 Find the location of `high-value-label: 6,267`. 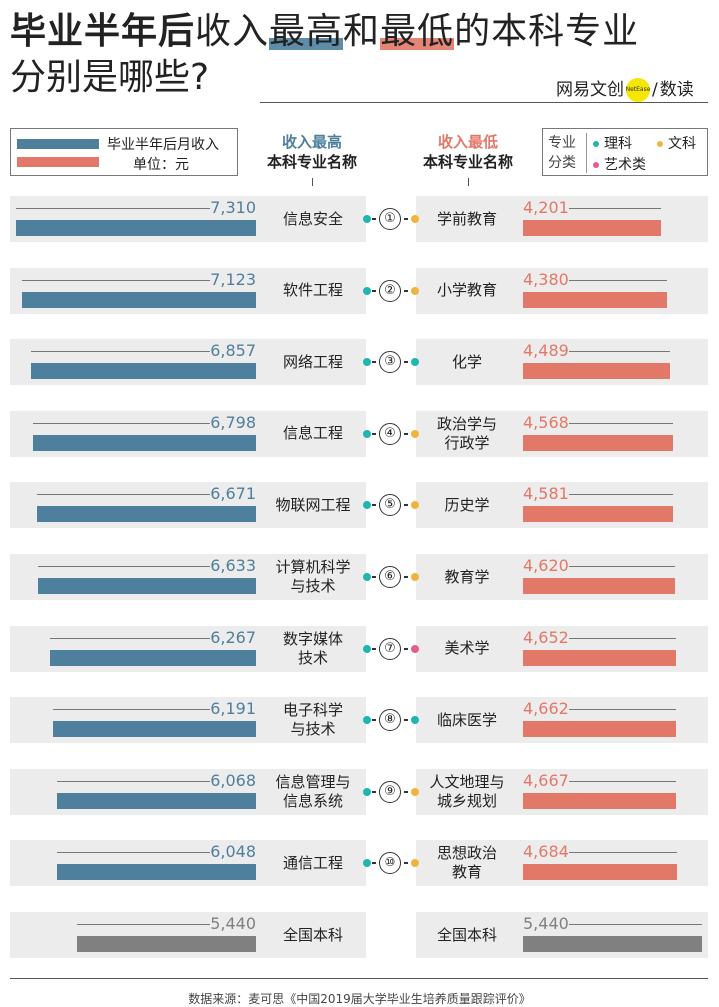

high-value-label: 6,267 is located at coordinates (233, 637).